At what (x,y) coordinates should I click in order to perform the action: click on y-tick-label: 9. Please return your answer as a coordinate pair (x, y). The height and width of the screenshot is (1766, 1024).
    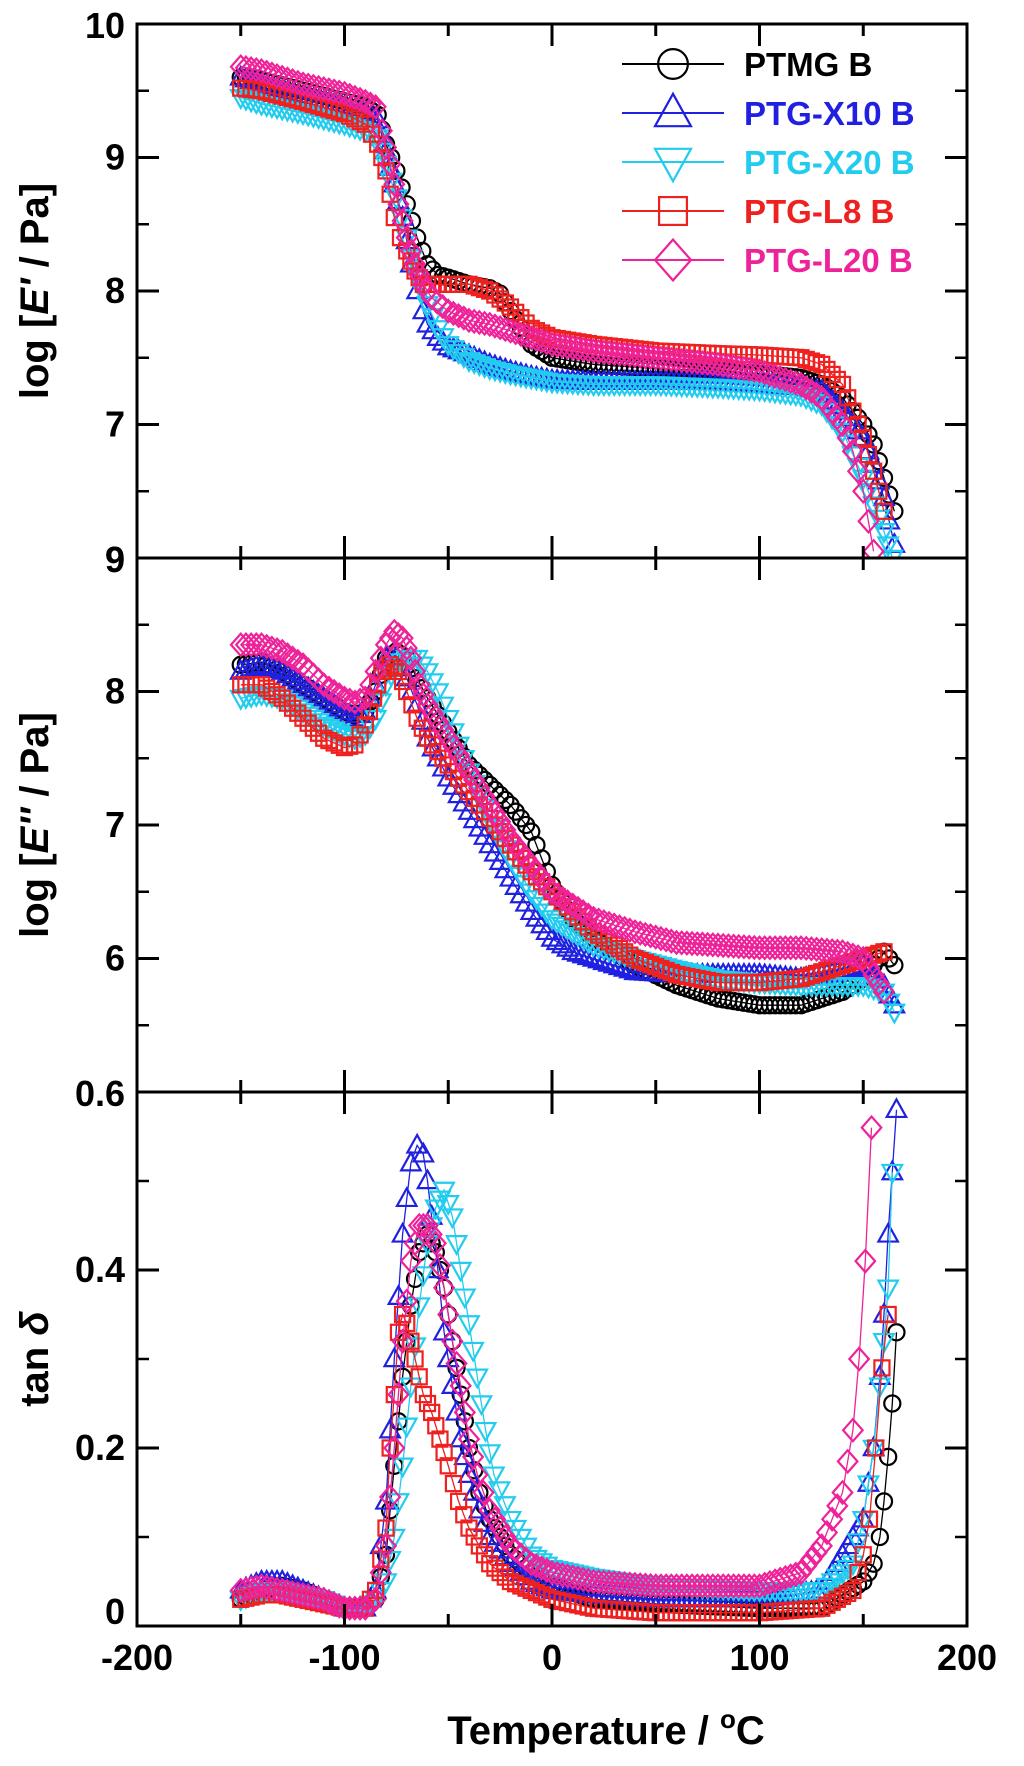
    Looking at the image, I should click on (115, 559).